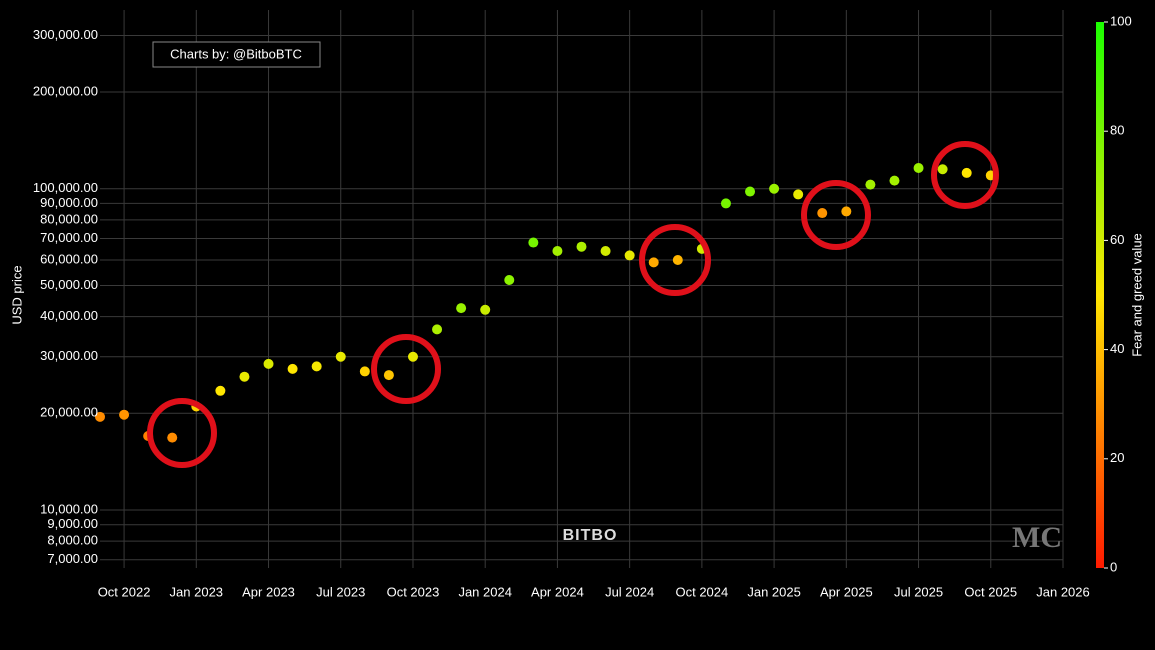 The image size is (1155, 650). I want to click on y-axis-label: USD price, so click(16, 294).